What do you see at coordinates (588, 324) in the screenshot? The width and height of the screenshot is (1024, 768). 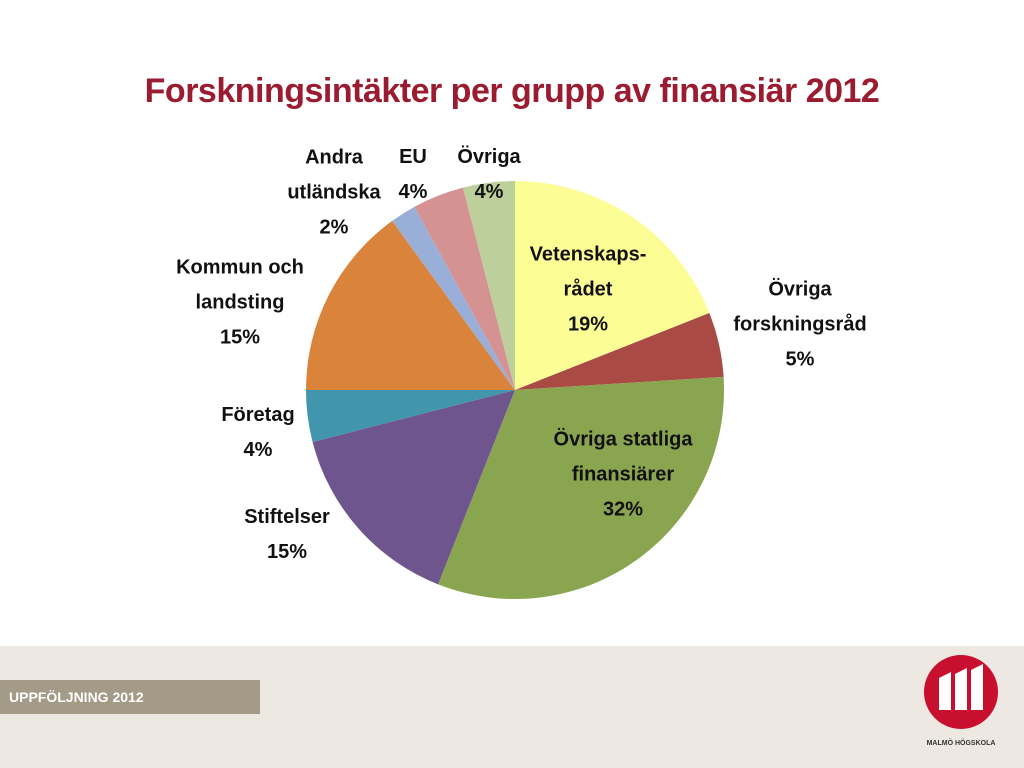 I see `value-label: 19%` at bounding box center [588, 324].